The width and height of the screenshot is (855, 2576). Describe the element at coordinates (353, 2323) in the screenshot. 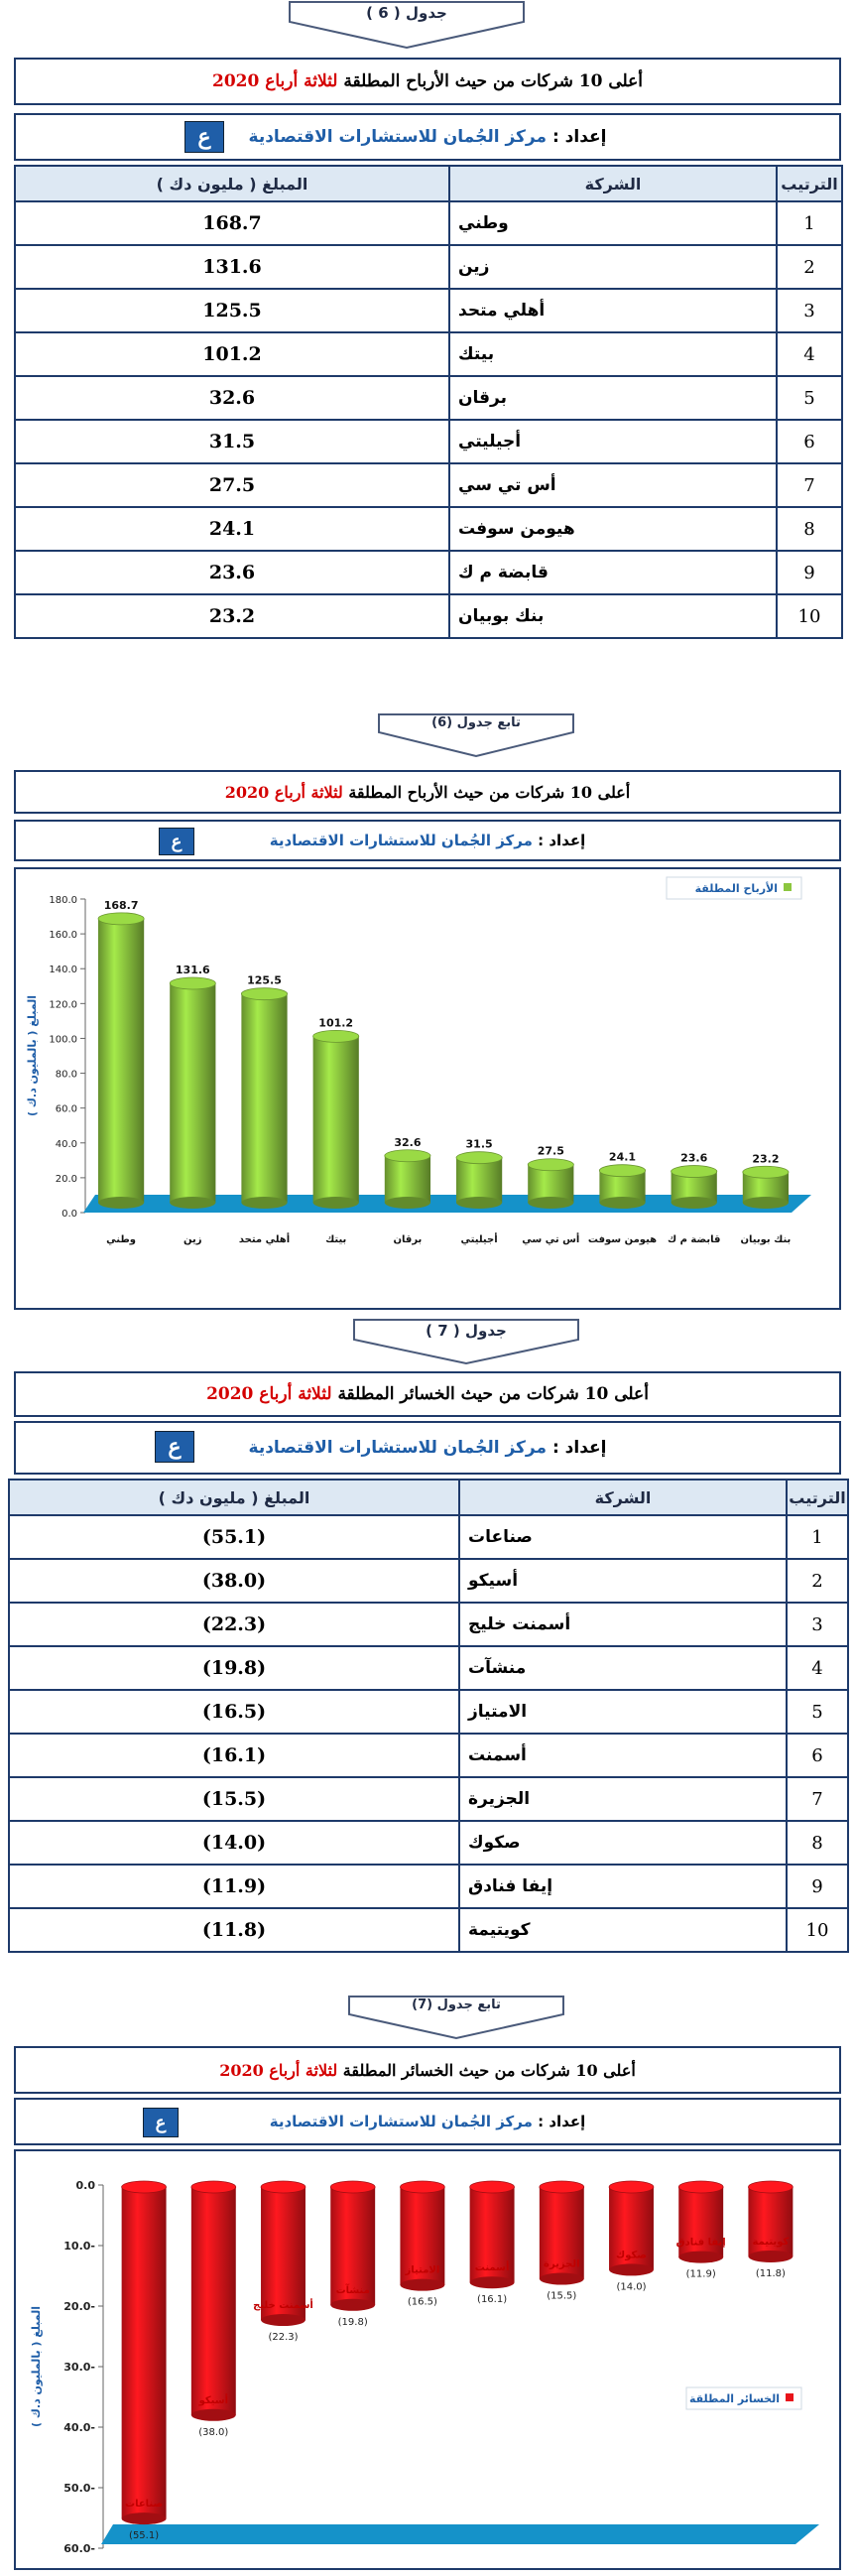

I see `data-label: (19.8)` at that location.